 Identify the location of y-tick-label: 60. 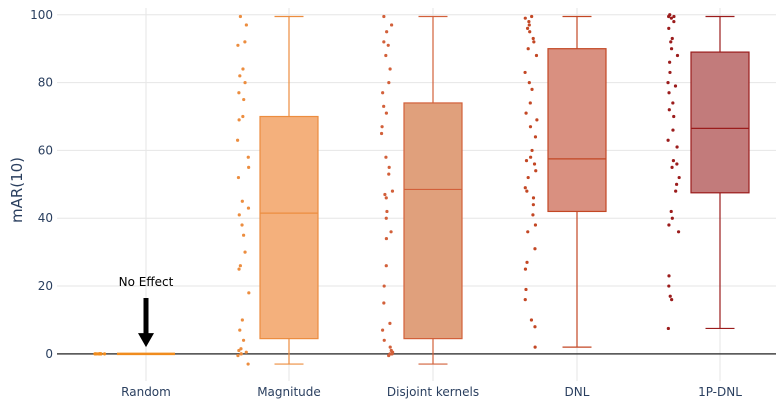
(45, 150).